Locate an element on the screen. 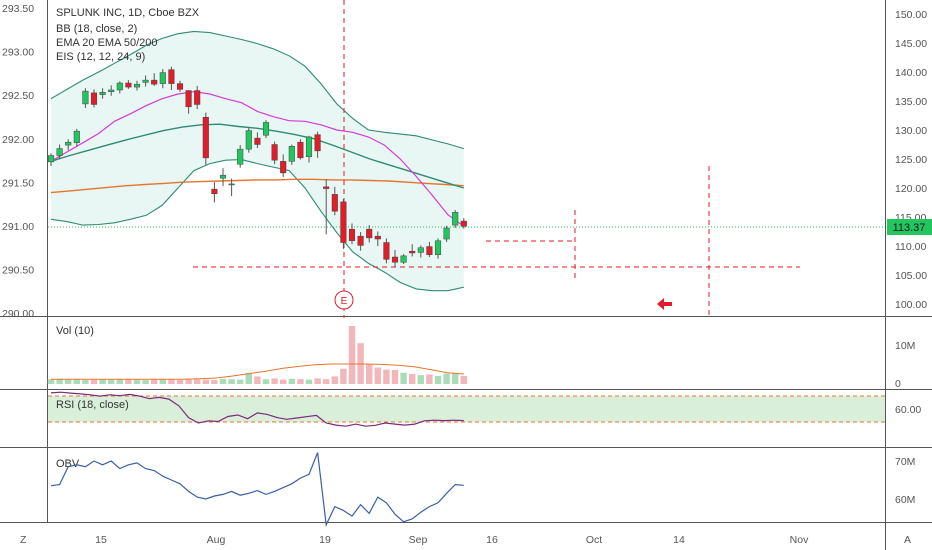  time-axis-tick: Nov is located at coordinates (799, 540).